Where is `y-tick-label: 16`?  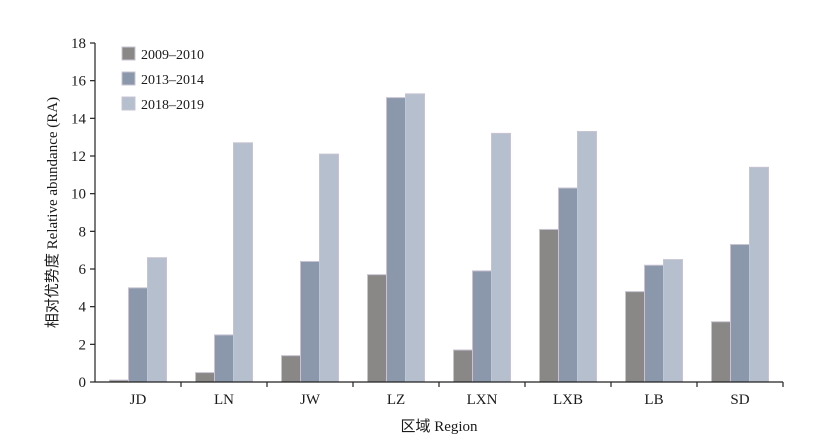 y-tick-label: 16 is located at coordinates (79, 82).